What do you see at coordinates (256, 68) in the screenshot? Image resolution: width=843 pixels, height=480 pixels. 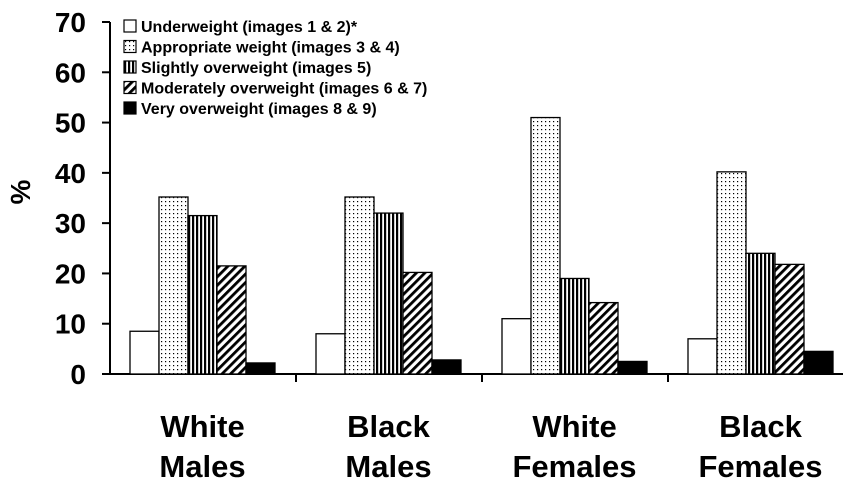 I see `legend-label: Slightly overweight (images 5)` at bounding box center [256, 68].